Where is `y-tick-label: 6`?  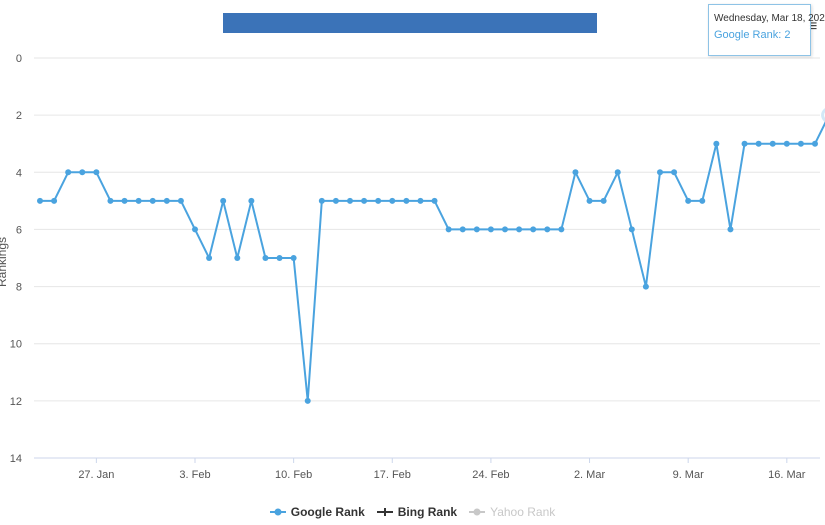
y-tick-label: 6 is located at coordinates (19, 230).